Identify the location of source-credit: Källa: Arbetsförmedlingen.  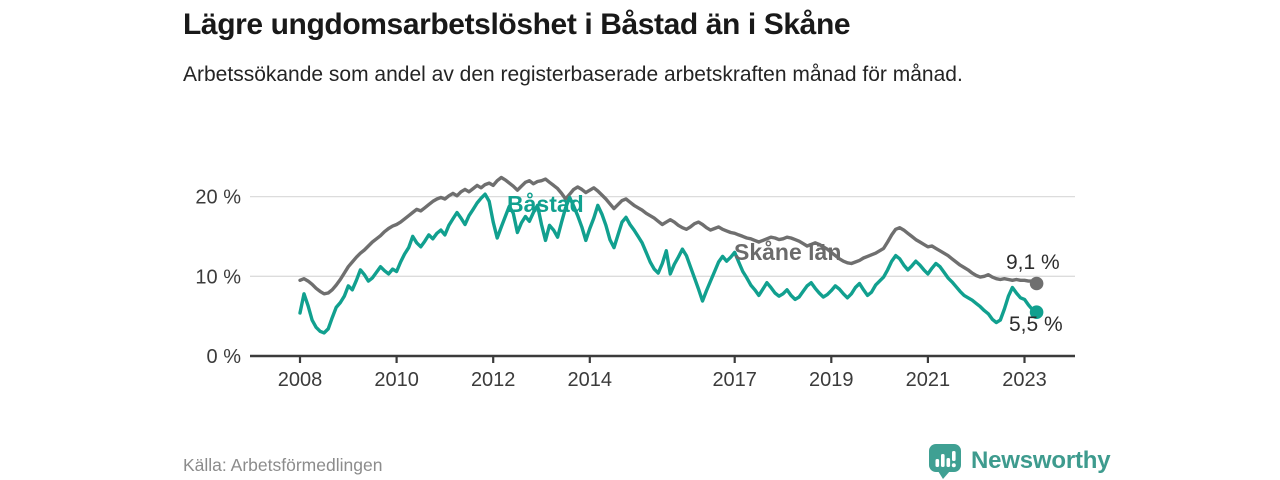
(283, 465).